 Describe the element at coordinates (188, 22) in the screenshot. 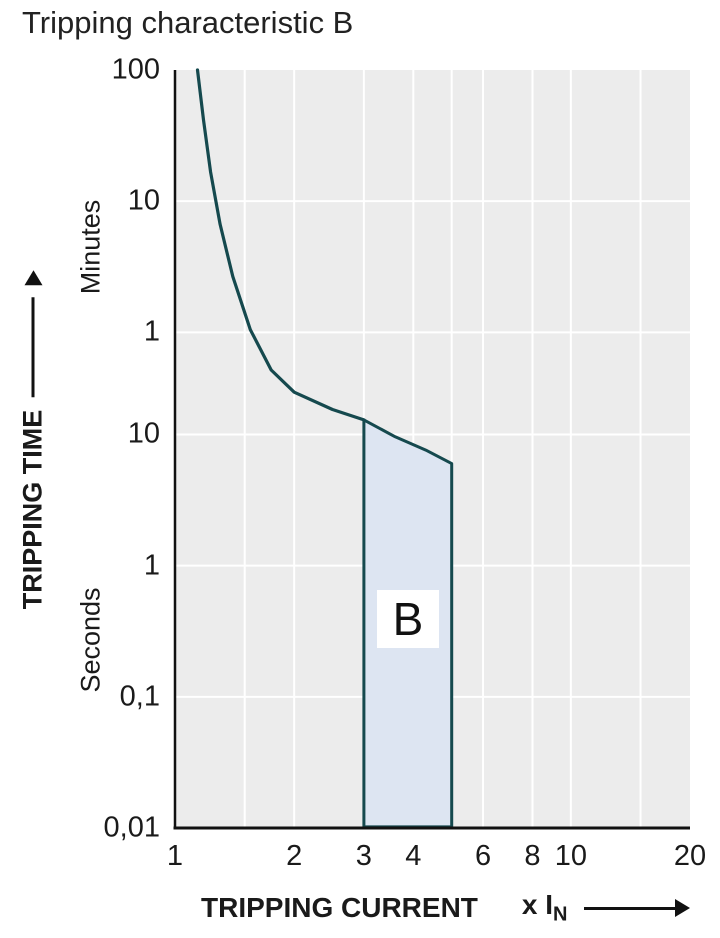

I see `chart-title: Tripping characteristic B` at that location.